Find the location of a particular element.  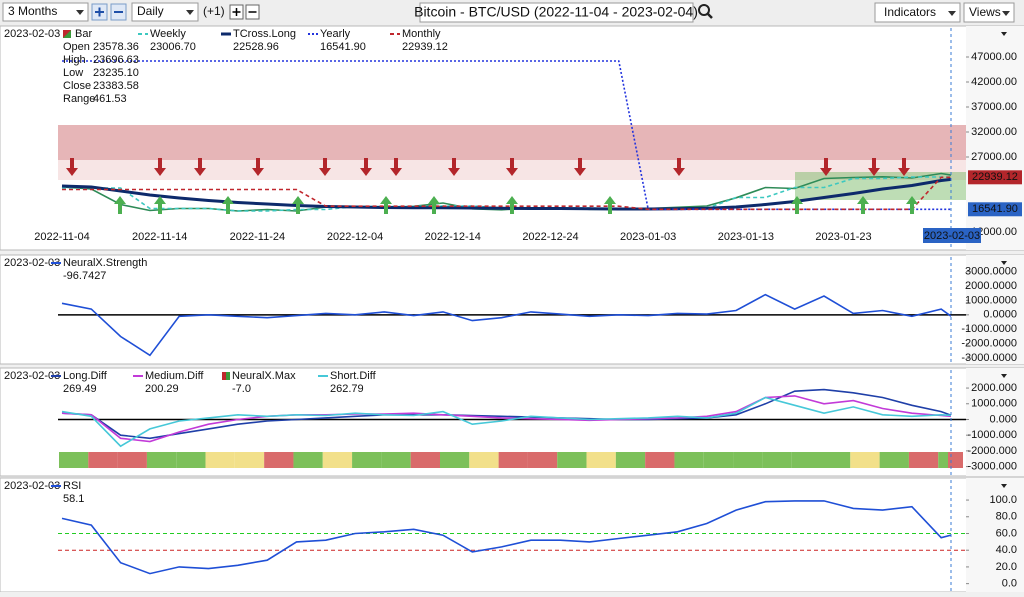

ohlc-value: 23235.10 is located at coordinates (116, 73).